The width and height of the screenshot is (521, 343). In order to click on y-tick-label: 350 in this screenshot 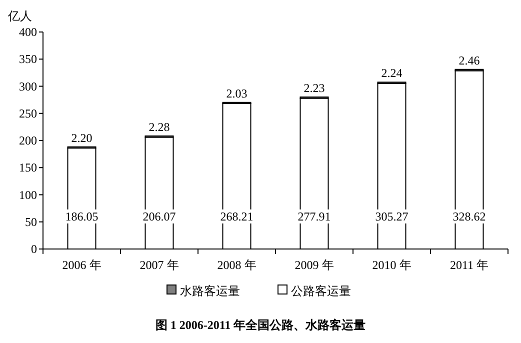, I will do `click(28, 59)`.